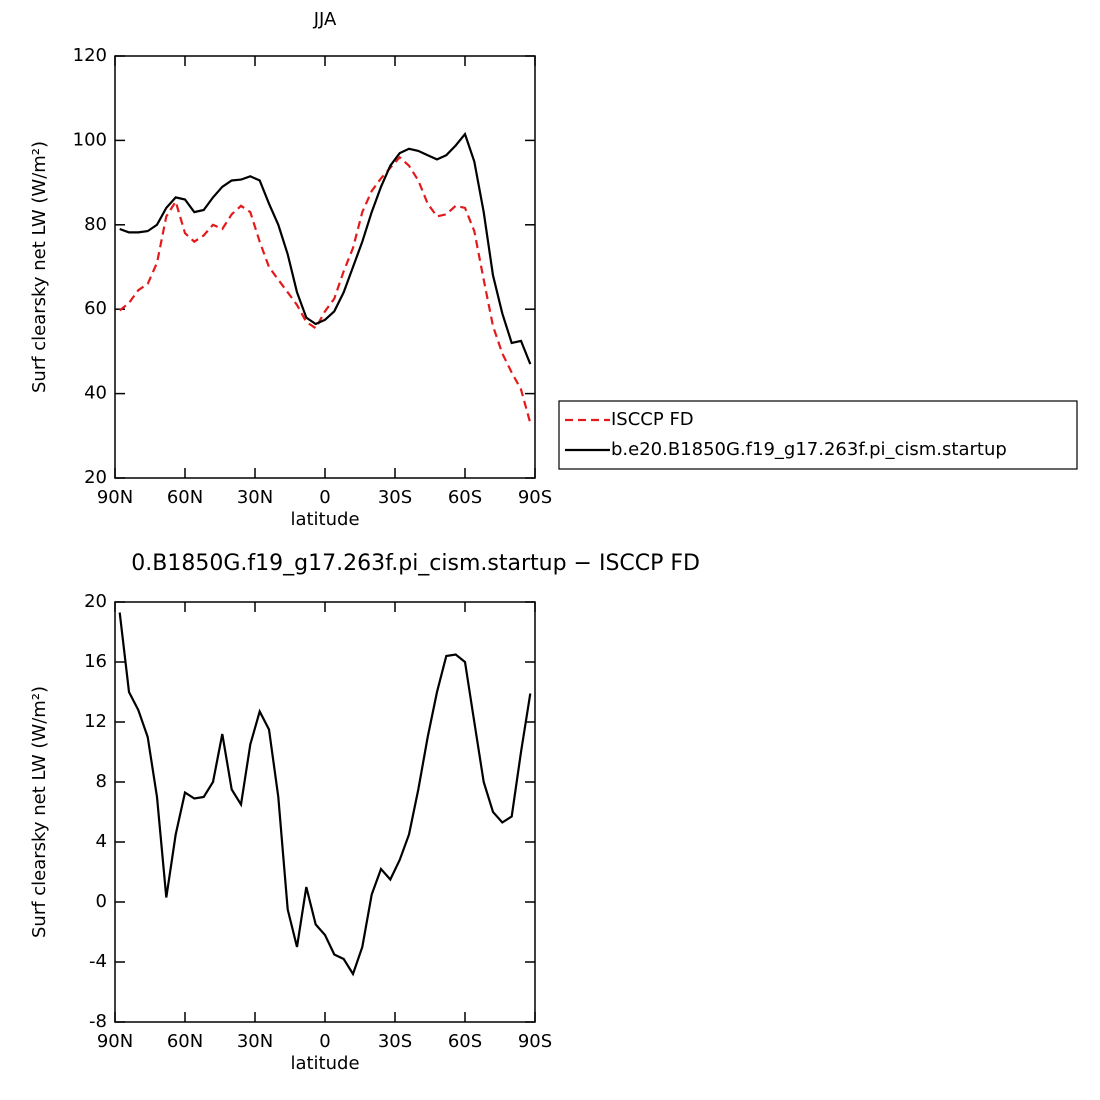 Image resolution: width=1100 pixels, height=1100 pixels. What do you see at coordinates (98, 961) in the screenshot?
I see `y-tick-label: -4` at bounding box center [98, 961].